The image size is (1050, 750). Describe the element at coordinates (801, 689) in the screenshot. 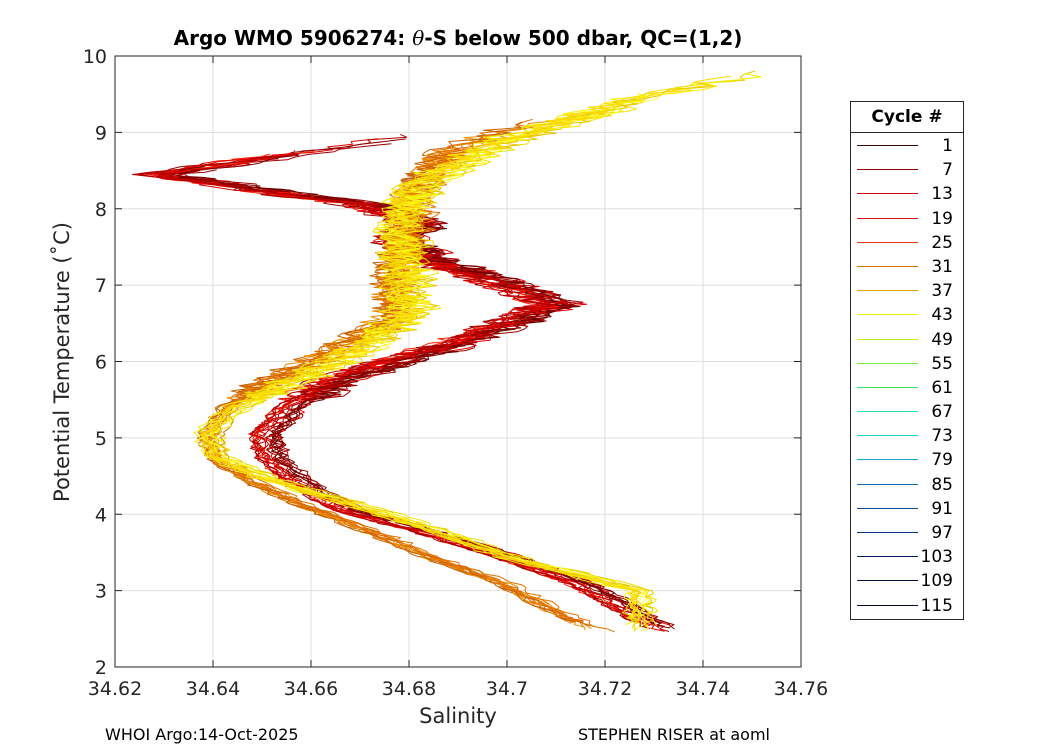

I see `x-tick-label: 34.76` at that location.